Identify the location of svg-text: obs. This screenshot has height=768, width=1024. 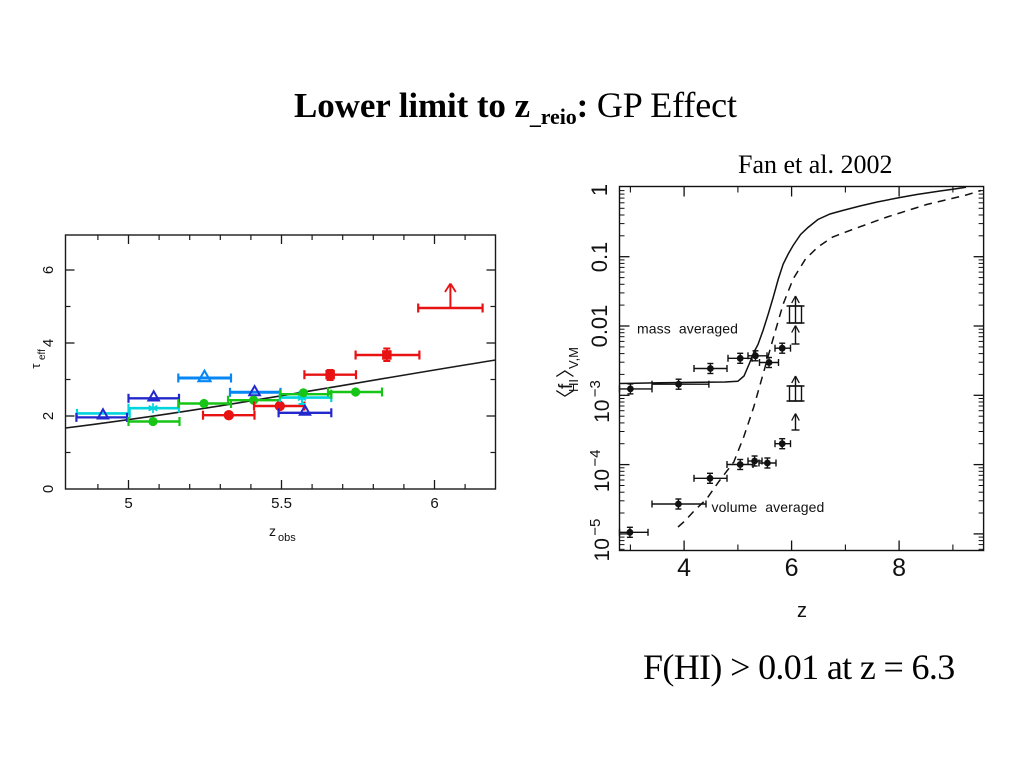
(287, 538).